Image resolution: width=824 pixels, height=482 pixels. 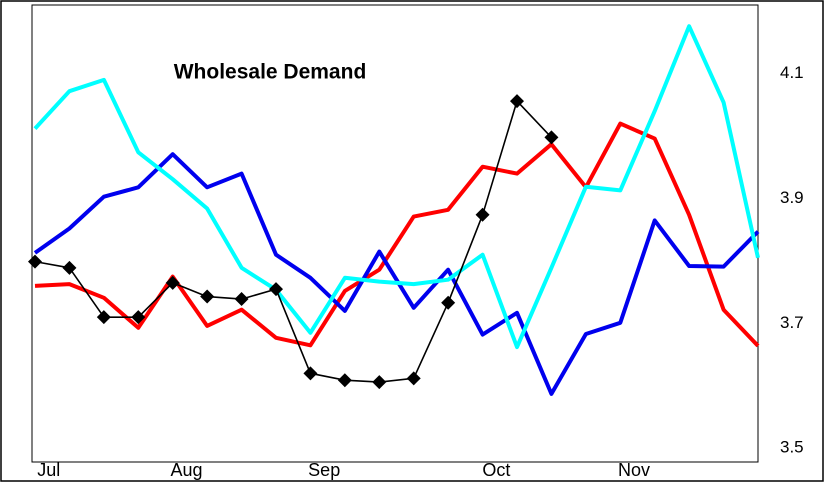 What do you see at coordinates (792, 197) in the screenshot?
I see `y-tick-label: 3.9` at bounding box center [792, 197].